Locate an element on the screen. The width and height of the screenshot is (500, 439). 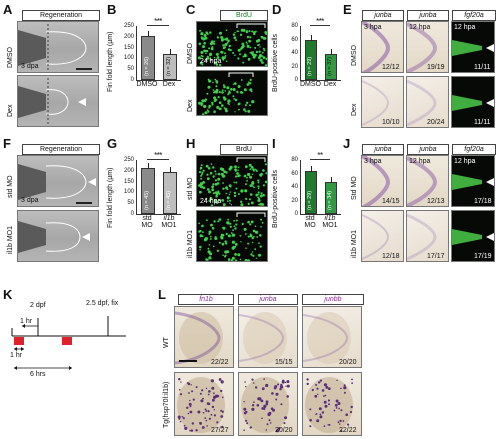
panel-c-image-dex is located at coordinates (232, 93).